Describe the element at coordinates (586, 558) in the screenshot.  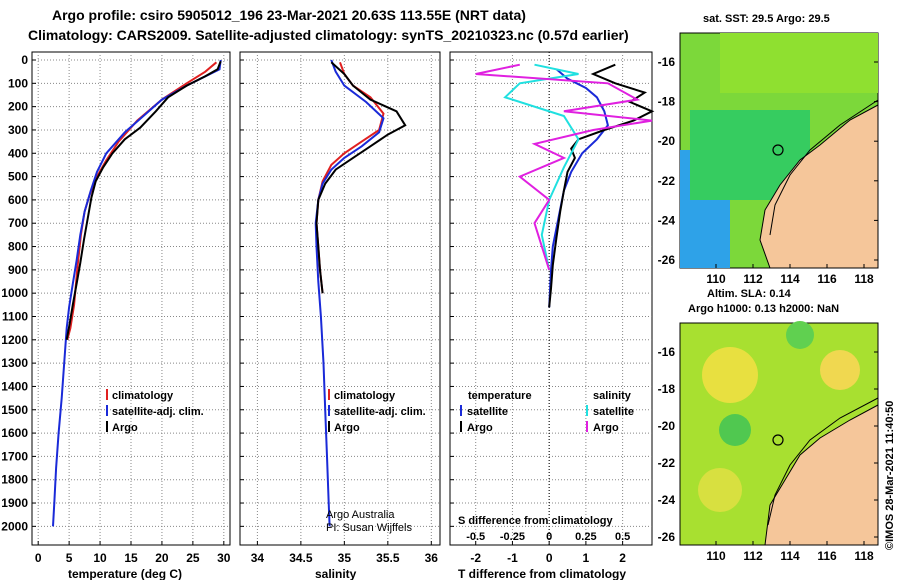
I see `x-tick-label: 1` at that location.